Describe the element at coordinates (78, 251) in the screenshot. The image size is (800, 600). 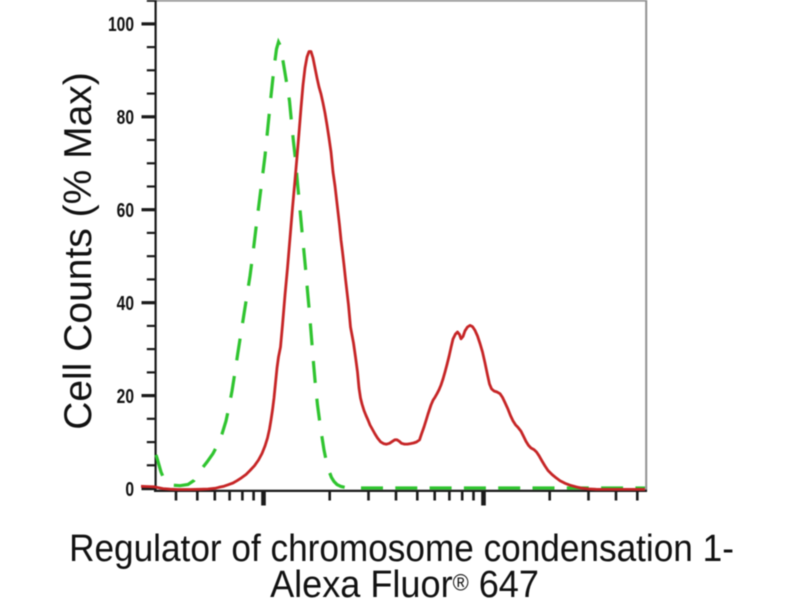
I see `svg-text: Cell Counts (% Max)` at that location.